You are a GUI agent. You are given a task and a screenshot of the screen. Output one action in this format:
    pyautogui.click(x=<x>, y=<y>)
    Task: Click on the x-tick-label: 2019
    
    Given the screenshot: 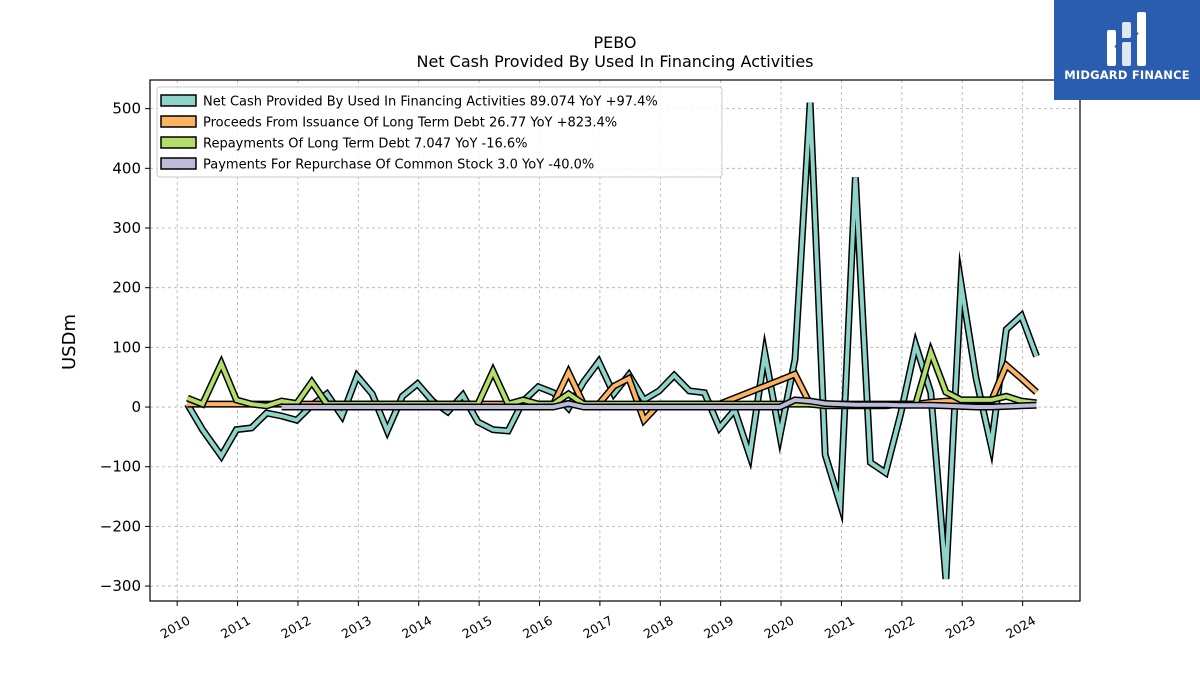 What is the action you would take?
    pyautogui.click(x=718, y=627)
    